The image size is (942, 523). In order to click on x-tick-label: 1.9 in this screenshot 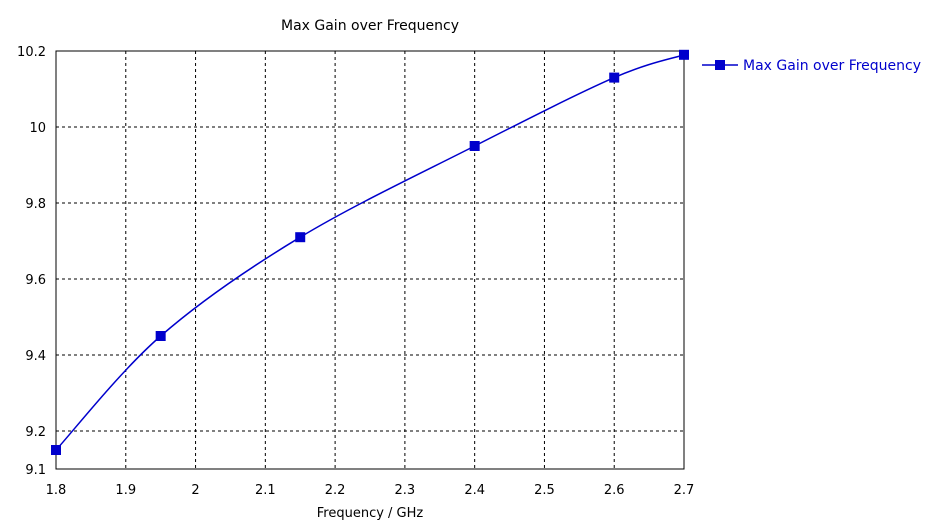, I will do `click(125, 490)`.